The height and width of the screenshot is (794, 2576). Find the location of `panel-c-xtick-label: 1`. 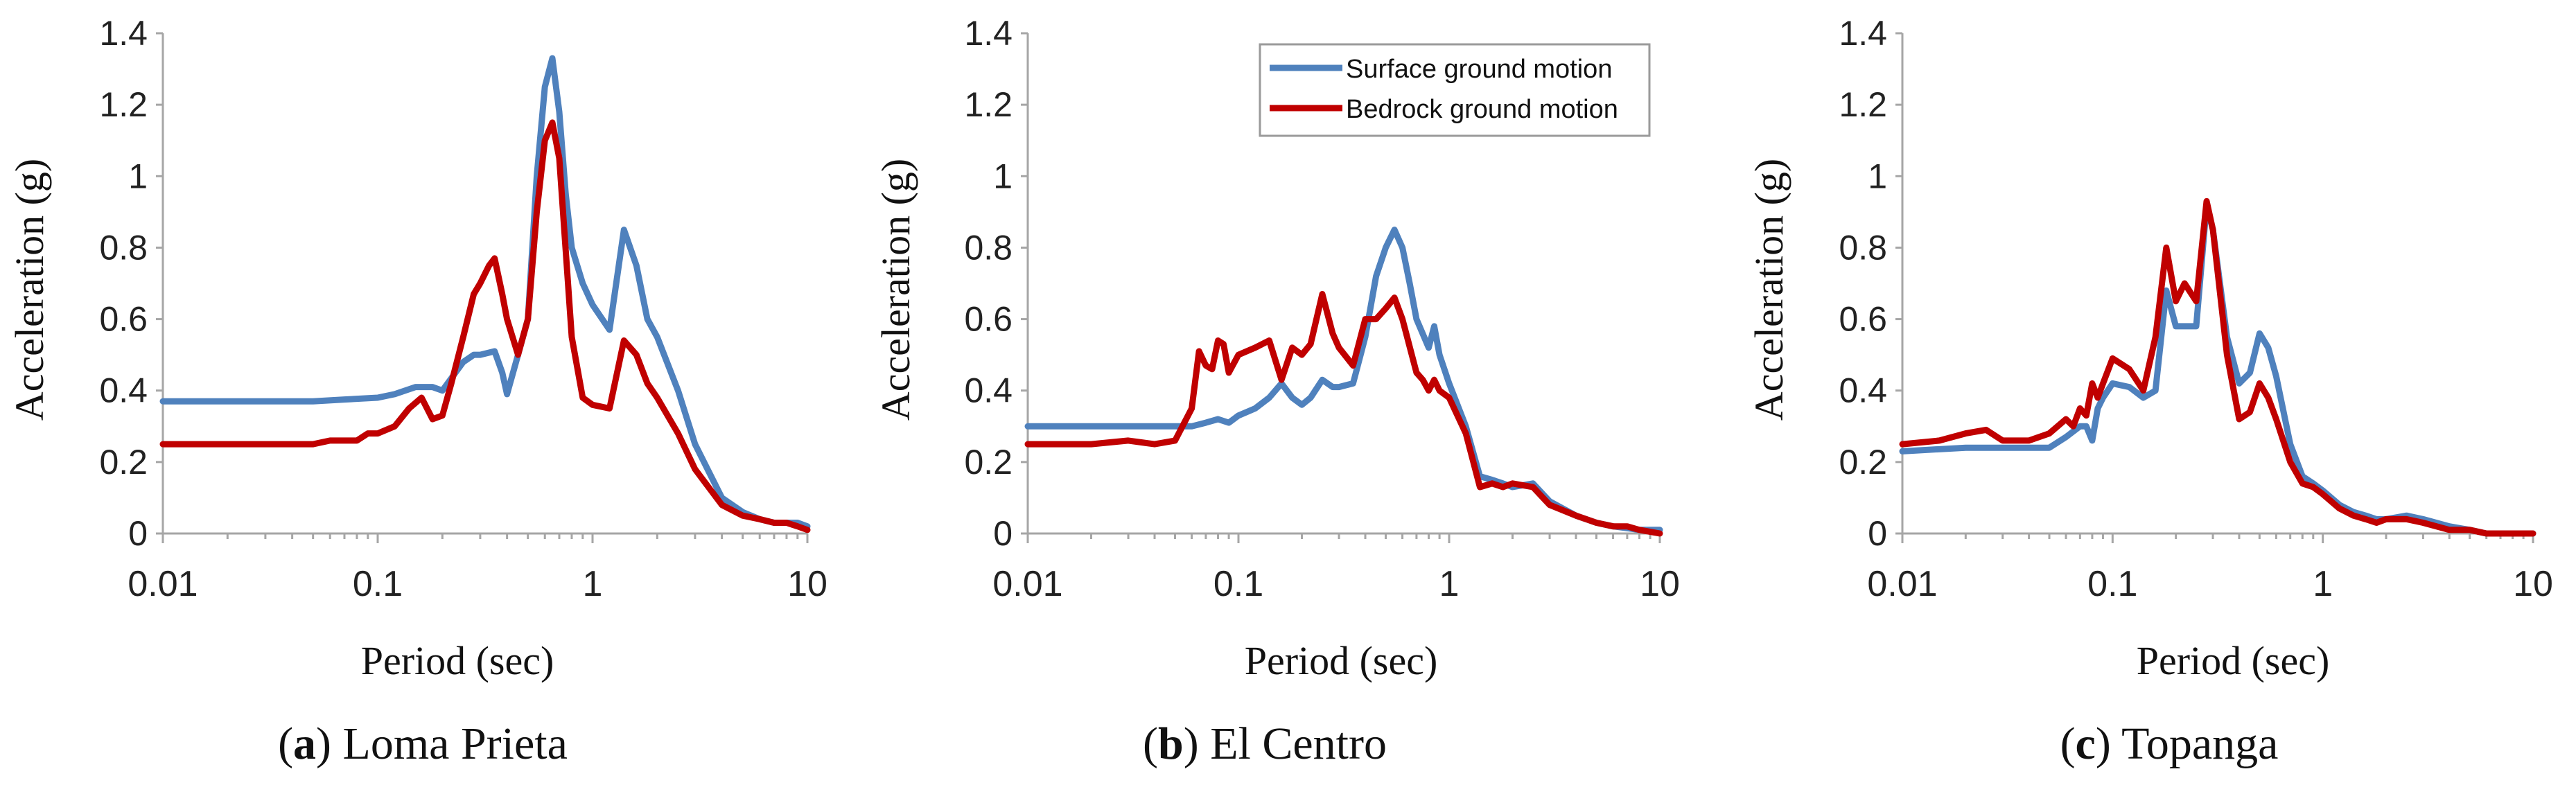

panel-c-xtick-label: 1 is located at coordinates (2323, 584).